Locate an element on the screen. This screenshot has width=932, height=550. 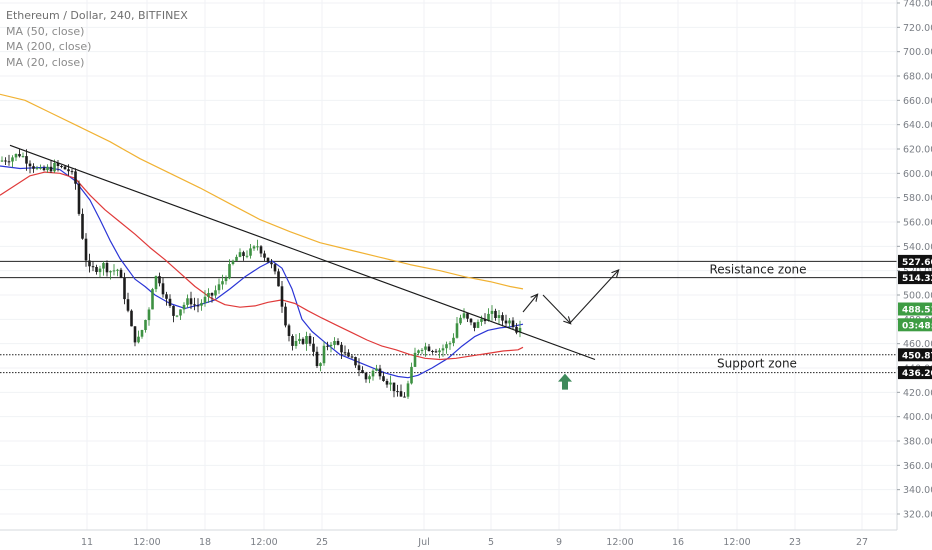
y-tick-label-21: 320.00 is located at coordinates (917, 515).